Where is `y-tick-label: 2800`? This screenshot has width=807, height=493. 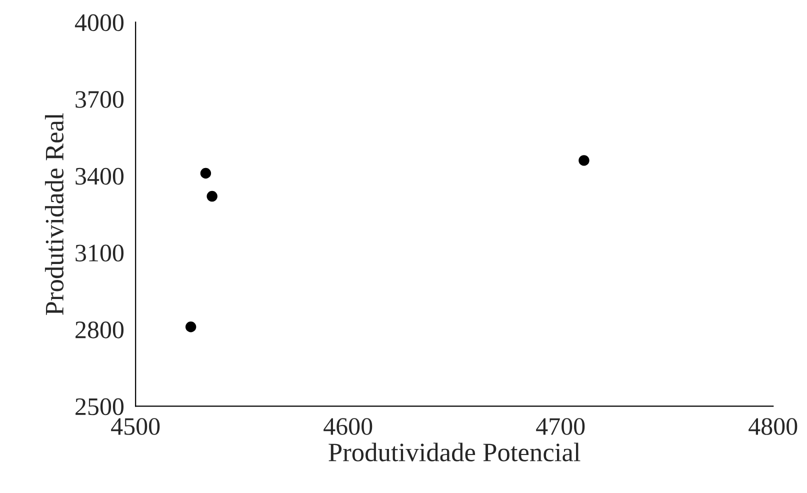 y-tick-label: 2800 is located at coordinates (100, 329).